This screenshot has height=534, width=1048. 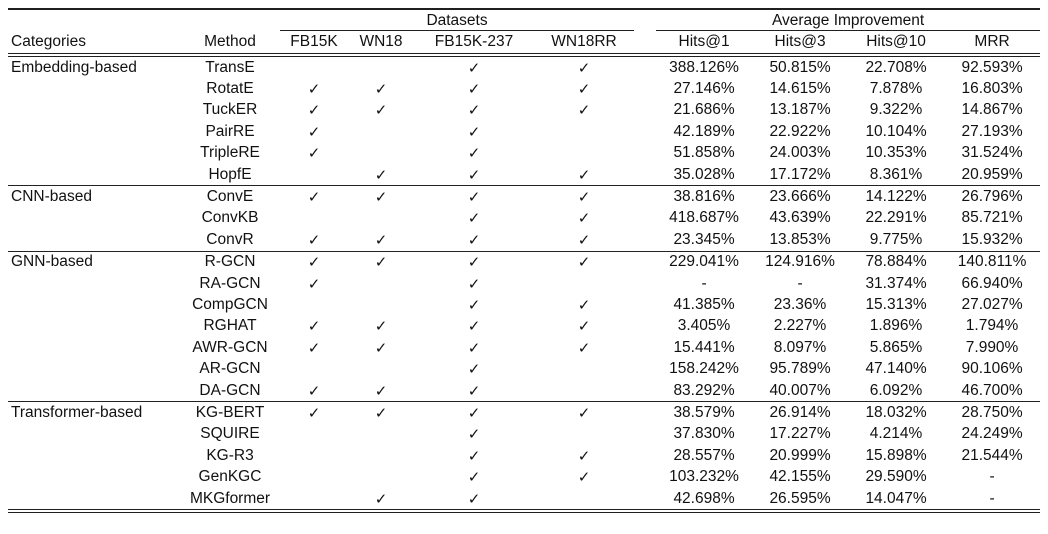 What do you see at coordinates (896, 89) in the screenshot?
I see `metric-cell: 7.878%` at bounding box center [896, 89].